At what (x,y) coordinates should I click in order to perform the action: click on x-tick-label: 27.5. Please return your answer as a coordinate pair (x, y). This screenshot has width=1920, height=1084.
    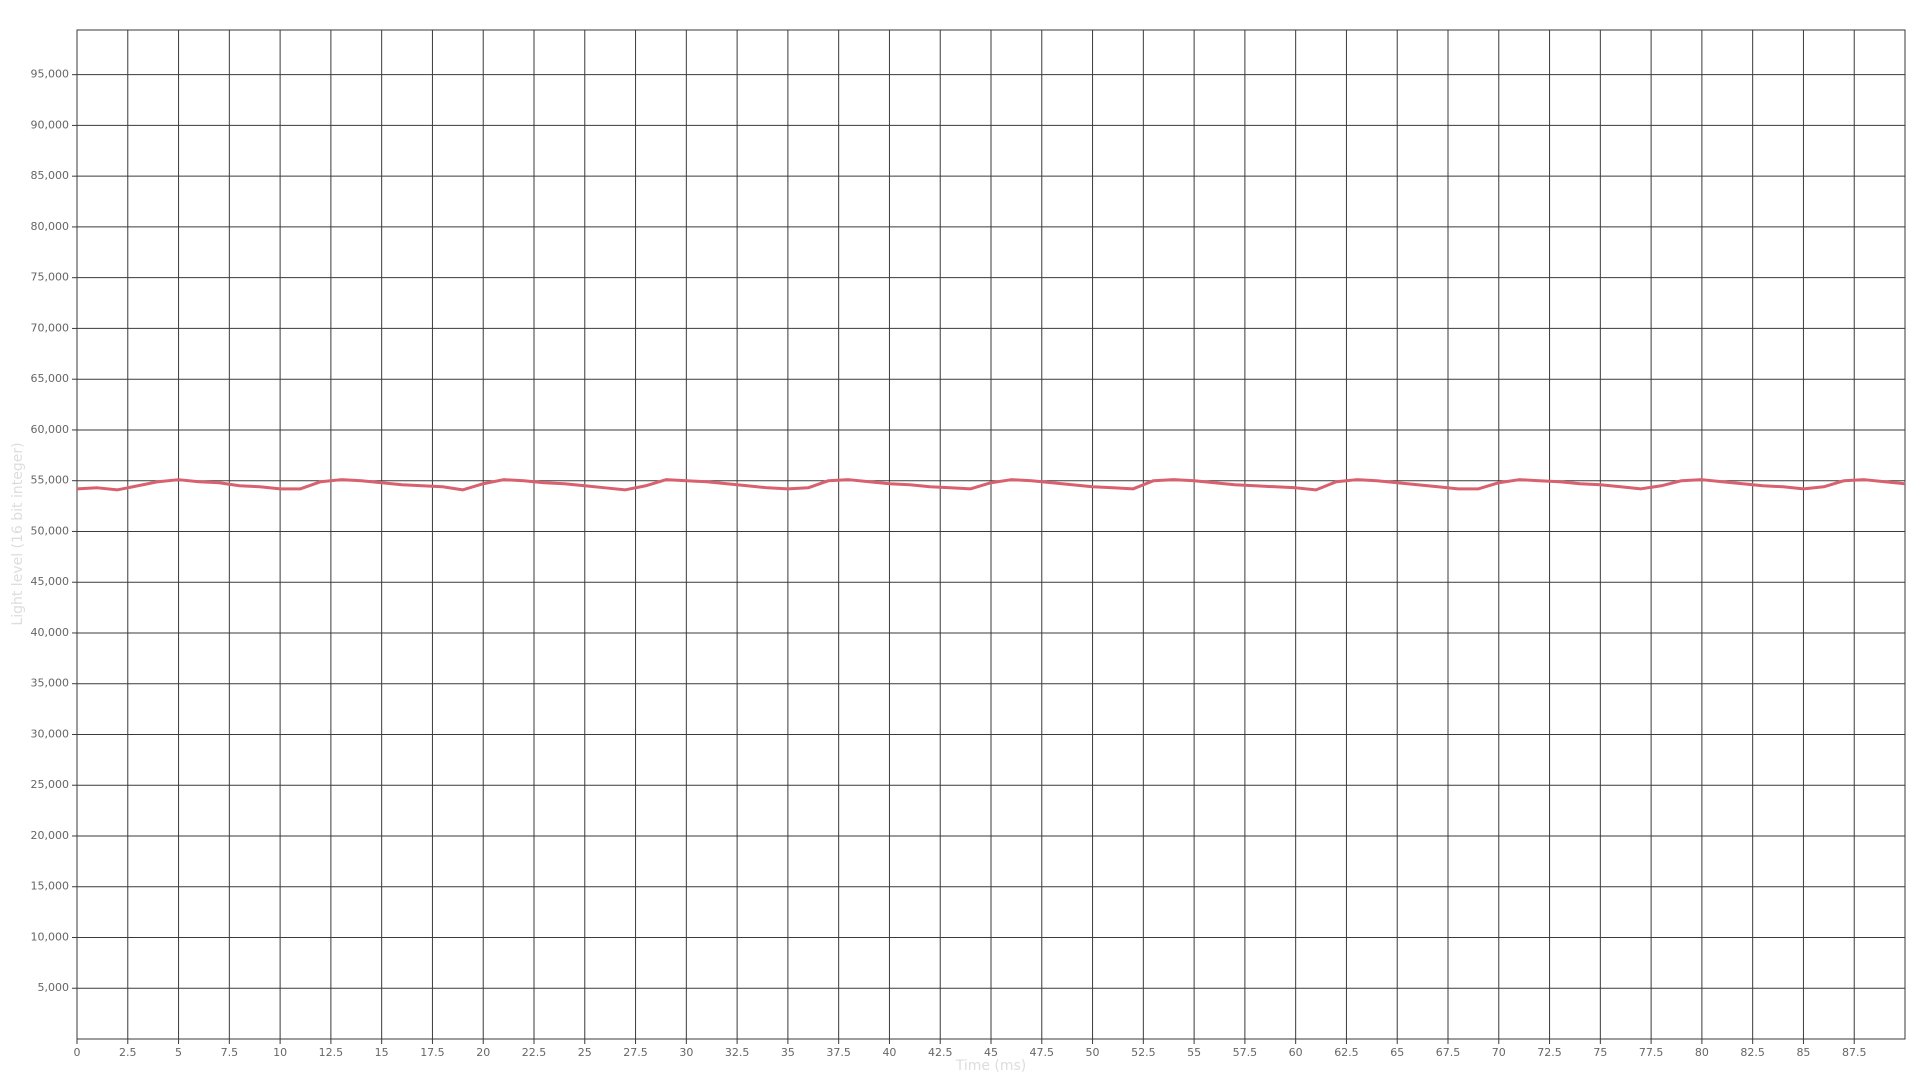
    Looking at the image, I should click on (635, 1052).